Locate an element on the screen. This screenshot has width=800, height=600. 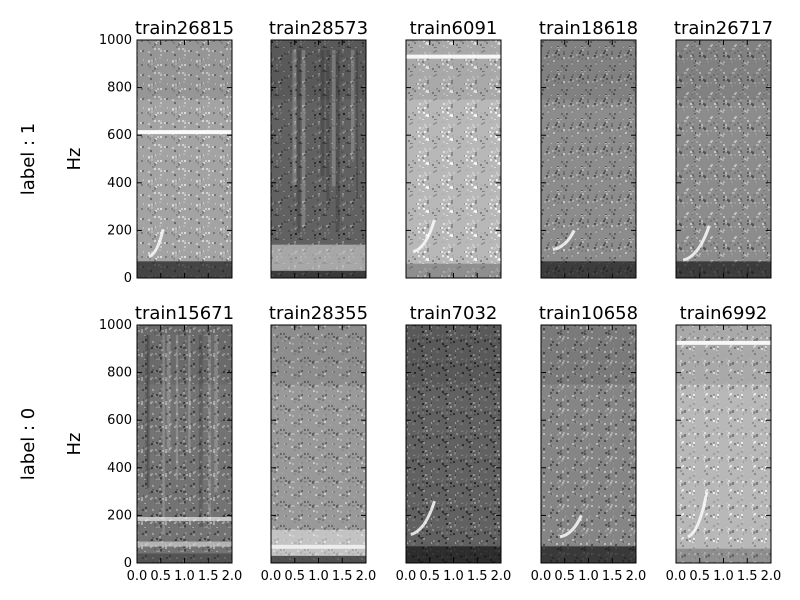
panel-title: train26717 is located at coordinates (723, 28).